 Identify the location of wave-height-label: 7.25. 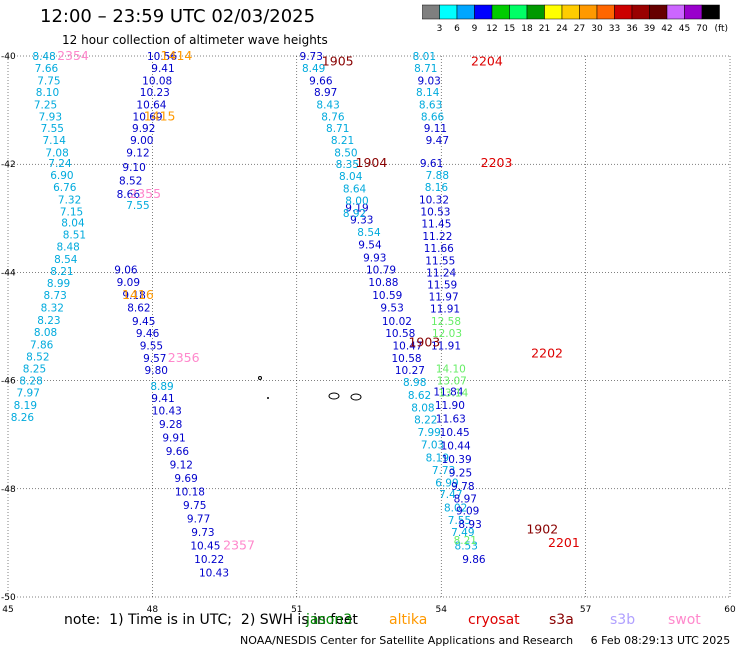
(45, 106).